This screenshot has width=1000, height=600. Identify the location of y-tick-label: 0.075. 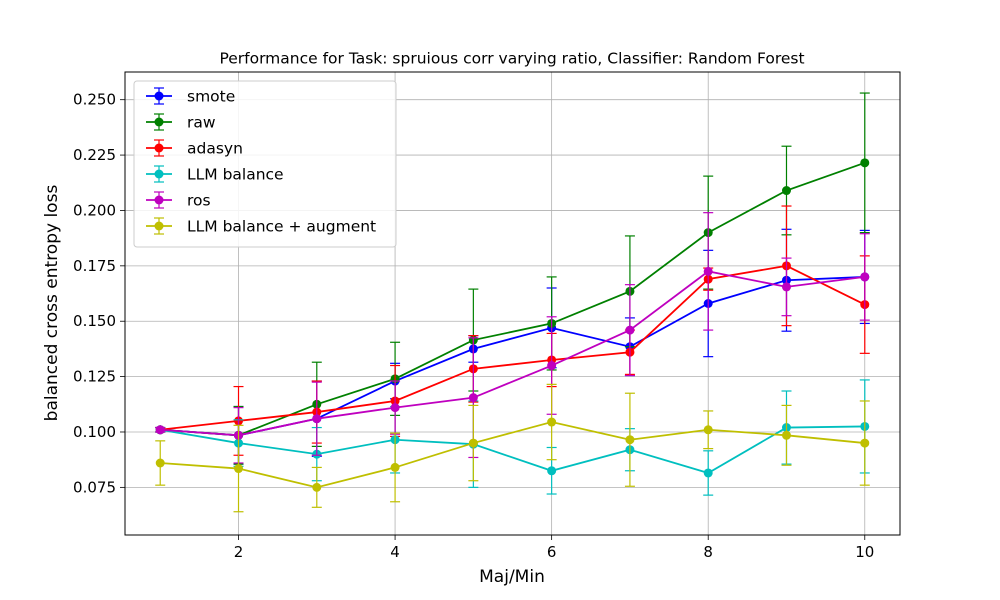
(94, 487).